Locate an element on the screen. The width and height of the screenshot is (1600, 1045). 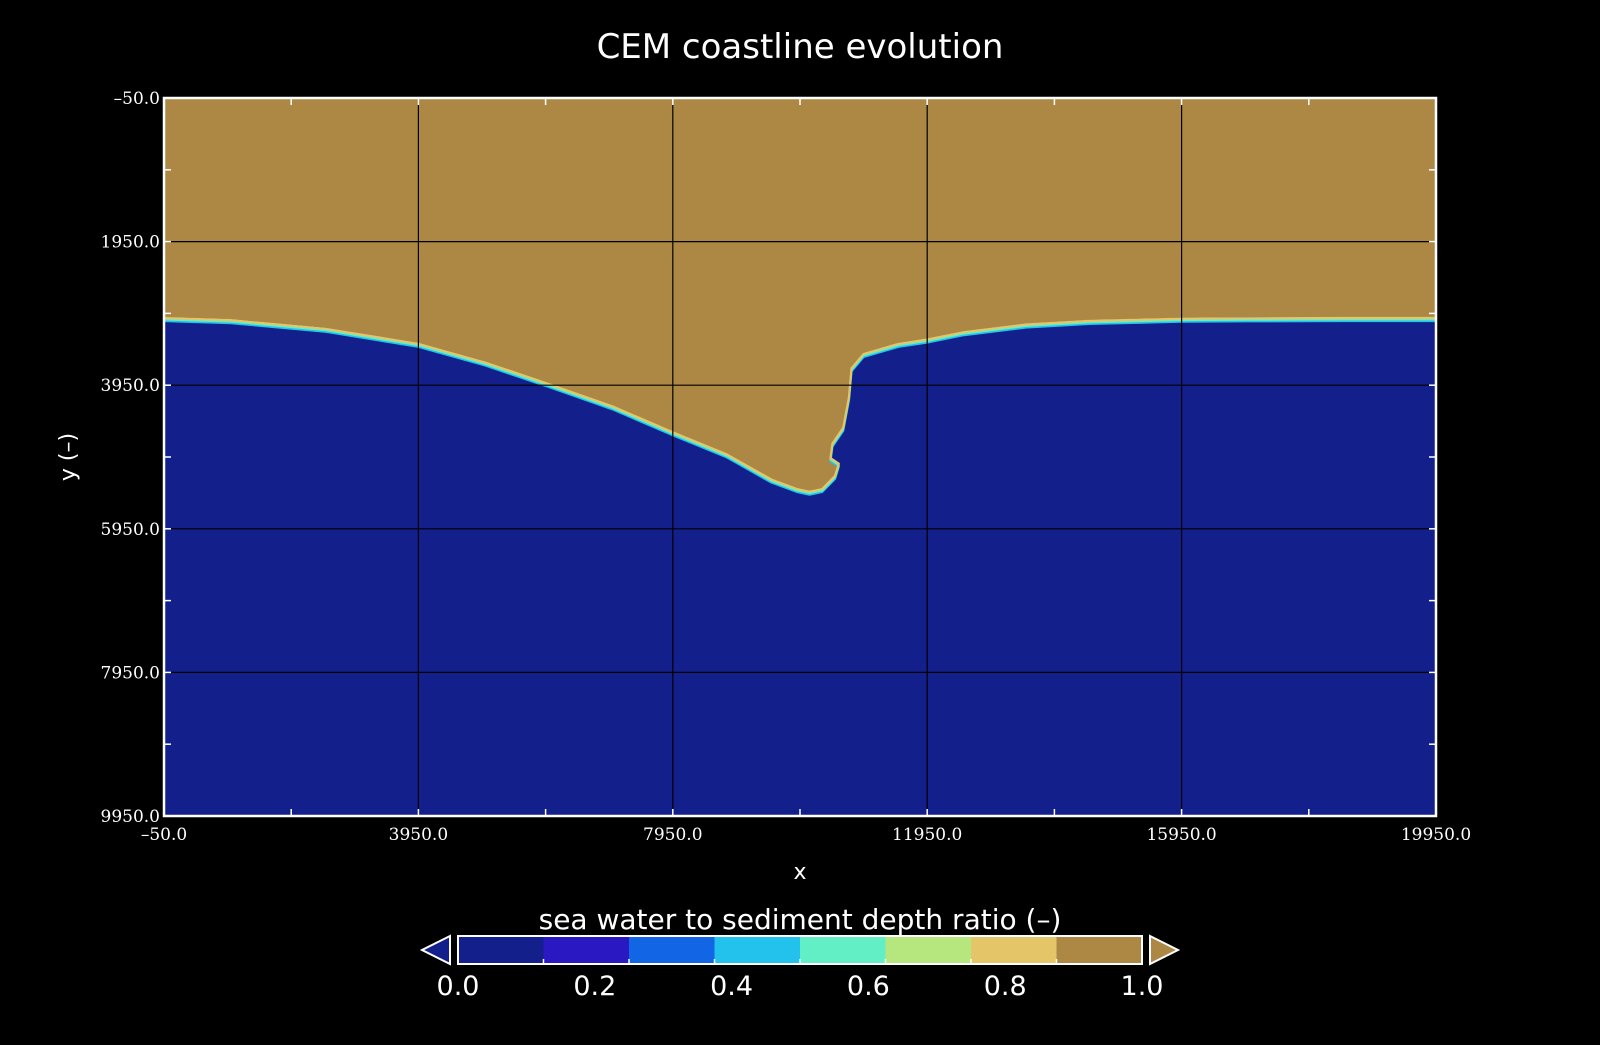
x-tick-labels: –50.0 3950.0 7950.0 11950.0 15950.0 19950.0 is located at coordinates (806, 835).